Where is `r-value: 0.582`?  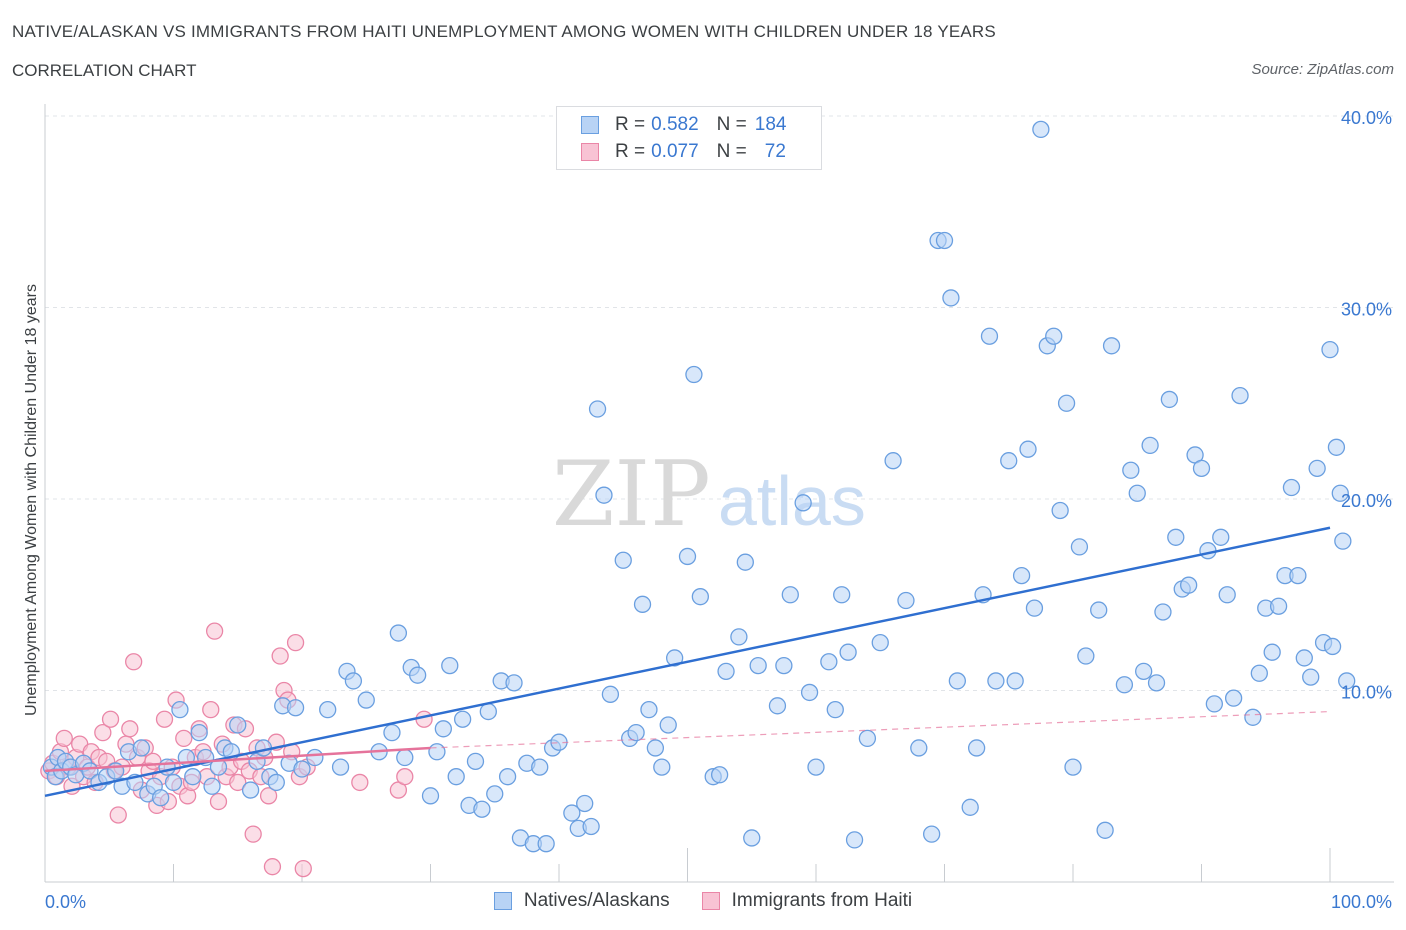
r-value: 0.582 is located at coordinates (675, 124).